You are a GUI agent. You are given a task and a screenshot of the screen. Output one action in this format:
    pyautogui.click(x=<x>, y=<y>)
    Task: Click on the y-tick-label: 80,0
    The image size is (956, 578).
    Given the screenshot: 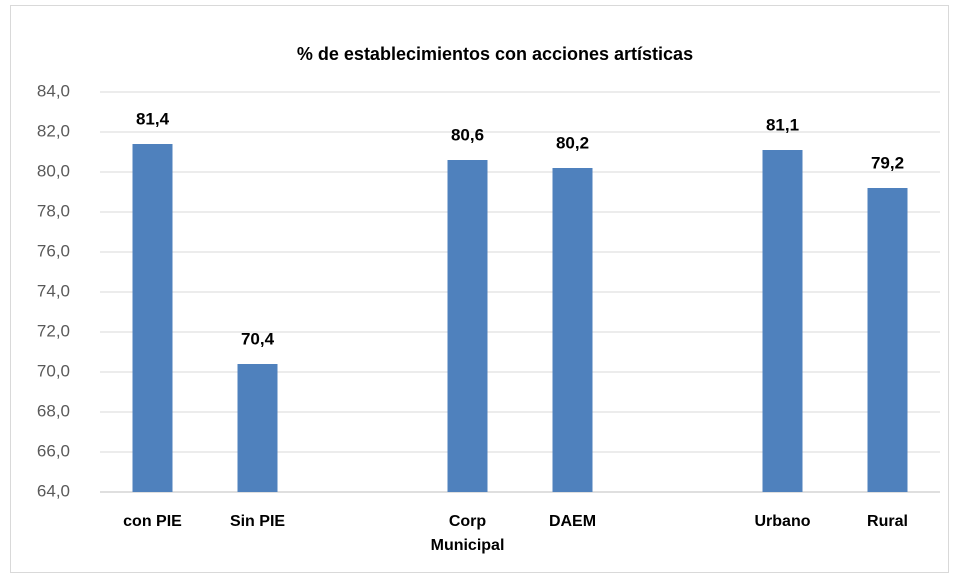 What is the action you would take?
    pyautogui.click(x=53, y=170)
    